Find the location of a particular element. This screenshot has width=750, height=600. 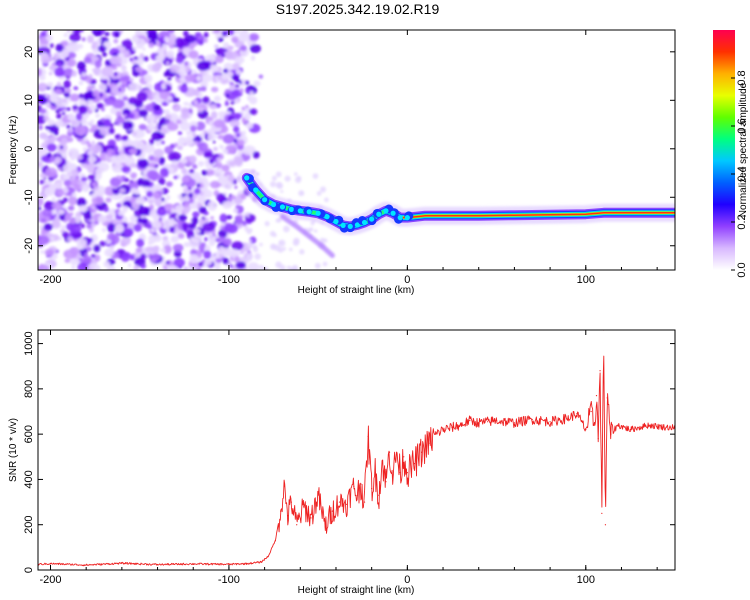

ridge-secondary-branch is located at coordinates (307, 236).